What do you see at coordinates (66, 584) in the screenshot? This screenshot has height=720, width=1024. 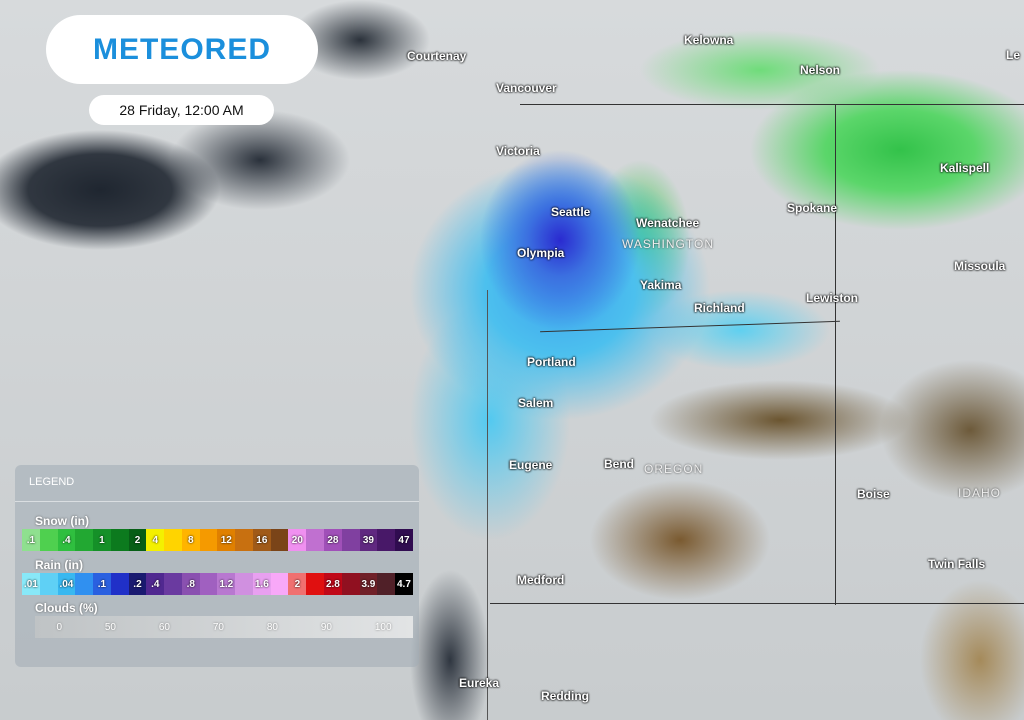 I see `rain-swatch: .04` at bounding box center [66, 584].